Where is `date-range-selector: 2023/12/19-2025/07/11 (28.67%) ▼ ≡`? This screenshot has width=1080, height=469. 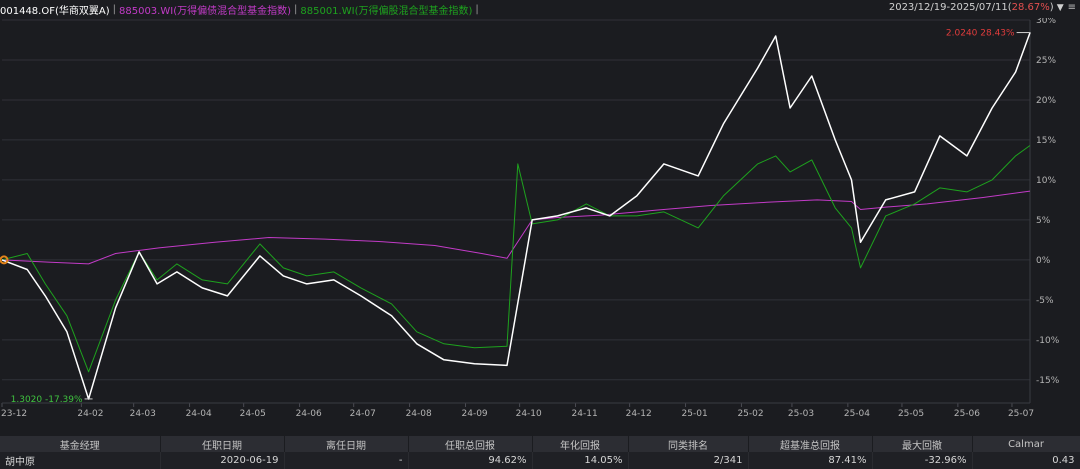 date-range-selector: 2023/12/19-2025/07/11 (28.67%) ▼ ≡ is located at coordinates (982, 7).